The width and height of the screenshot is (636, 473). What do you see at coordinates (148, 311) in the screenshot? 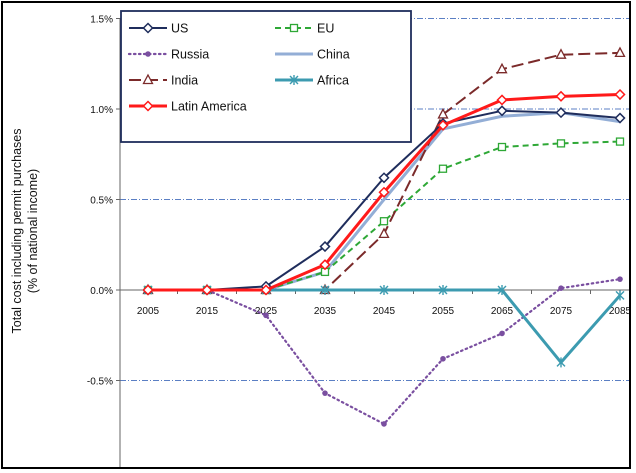
I see `x-tick-label: 2005` at bounding box center [148, 311].